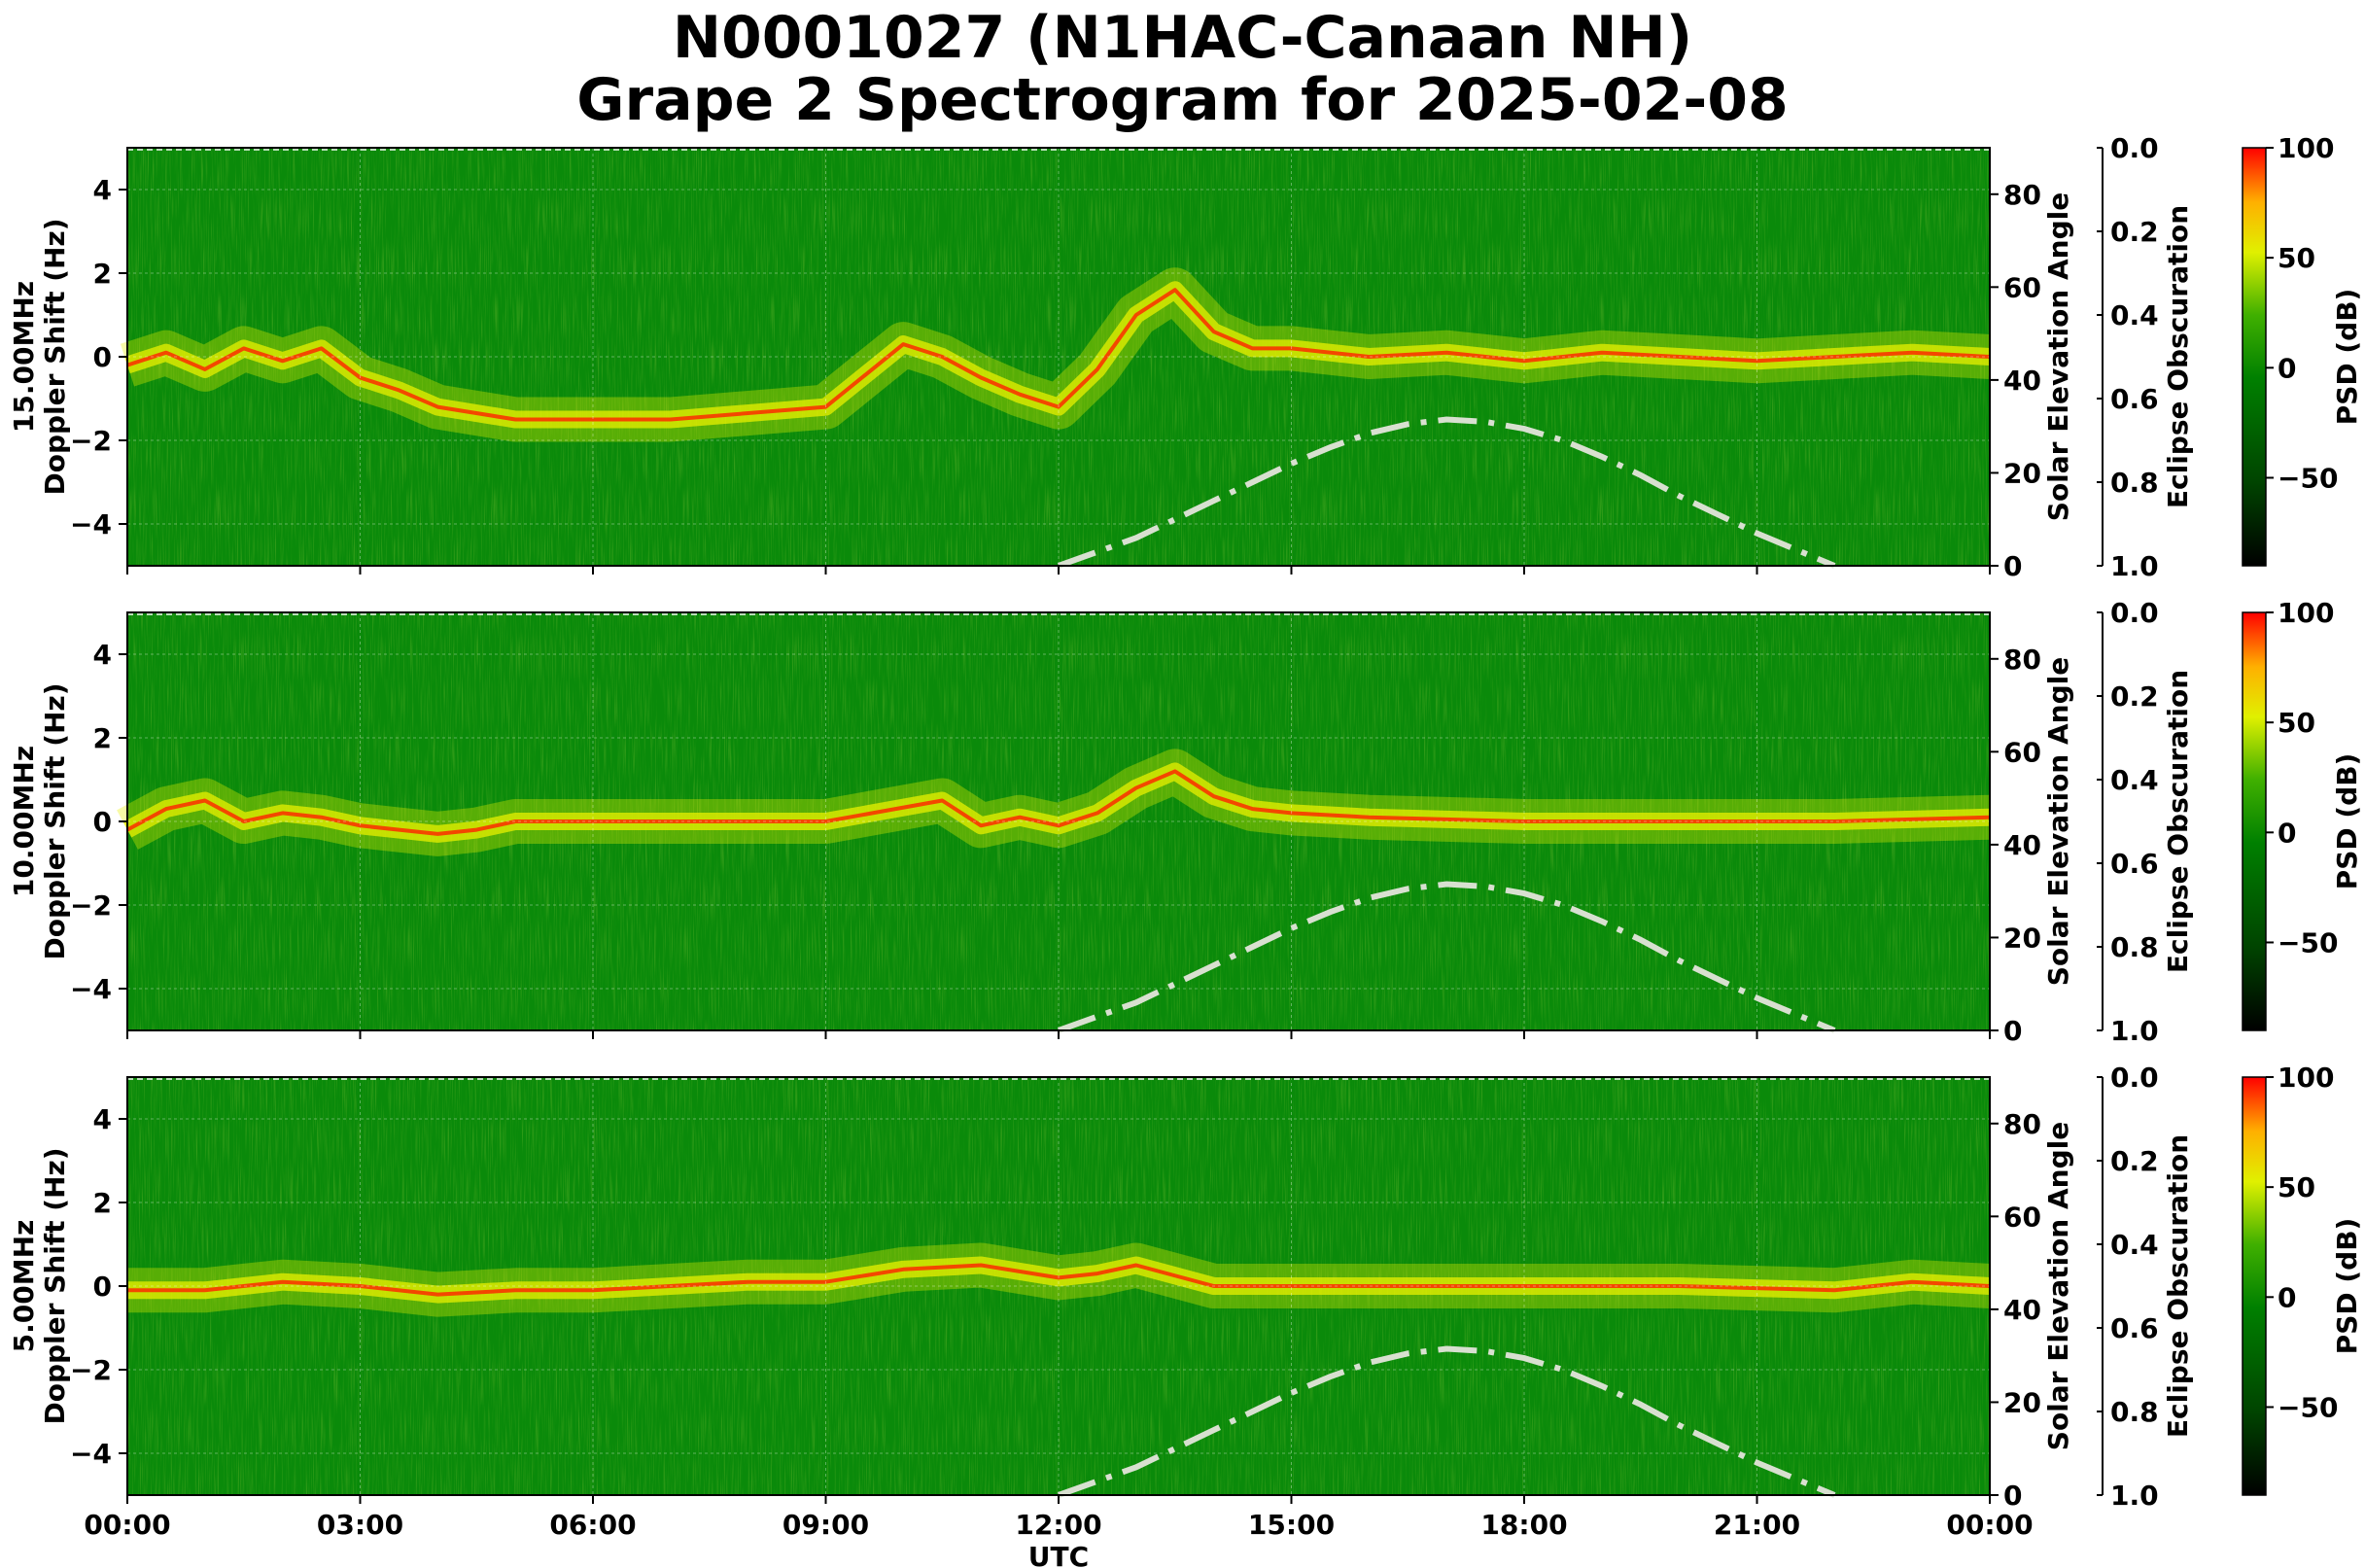  What do you see at coordinates (1058, 1525) in the screenshot?
I see `x-tick-label: 12:00` at bounding box center [1058, 1525].